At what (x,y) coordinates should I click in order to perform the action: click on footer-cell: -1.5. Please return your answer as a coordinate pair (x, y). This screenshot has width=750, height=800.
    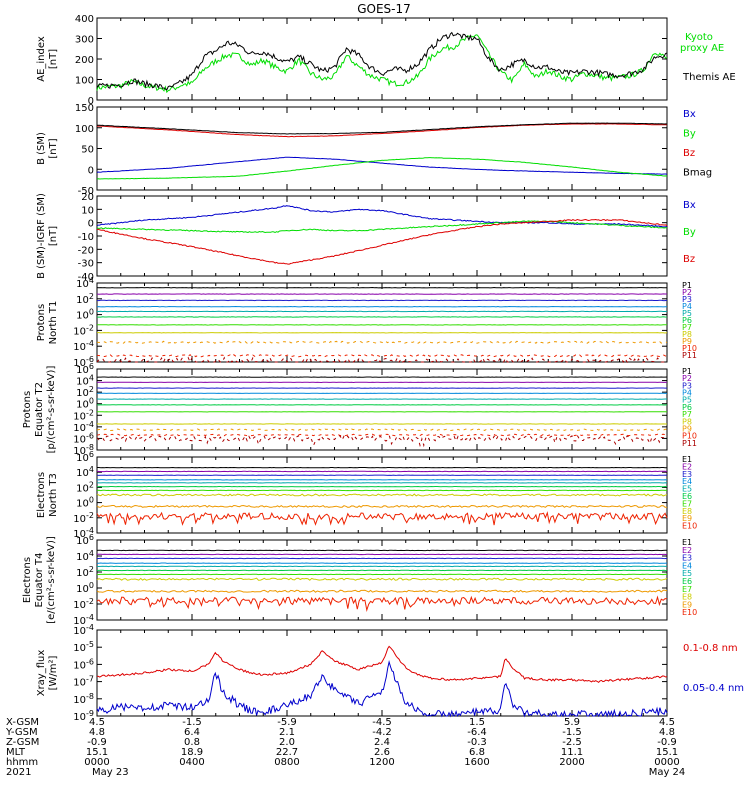
    Looking at the image, I should click on (192, 722).